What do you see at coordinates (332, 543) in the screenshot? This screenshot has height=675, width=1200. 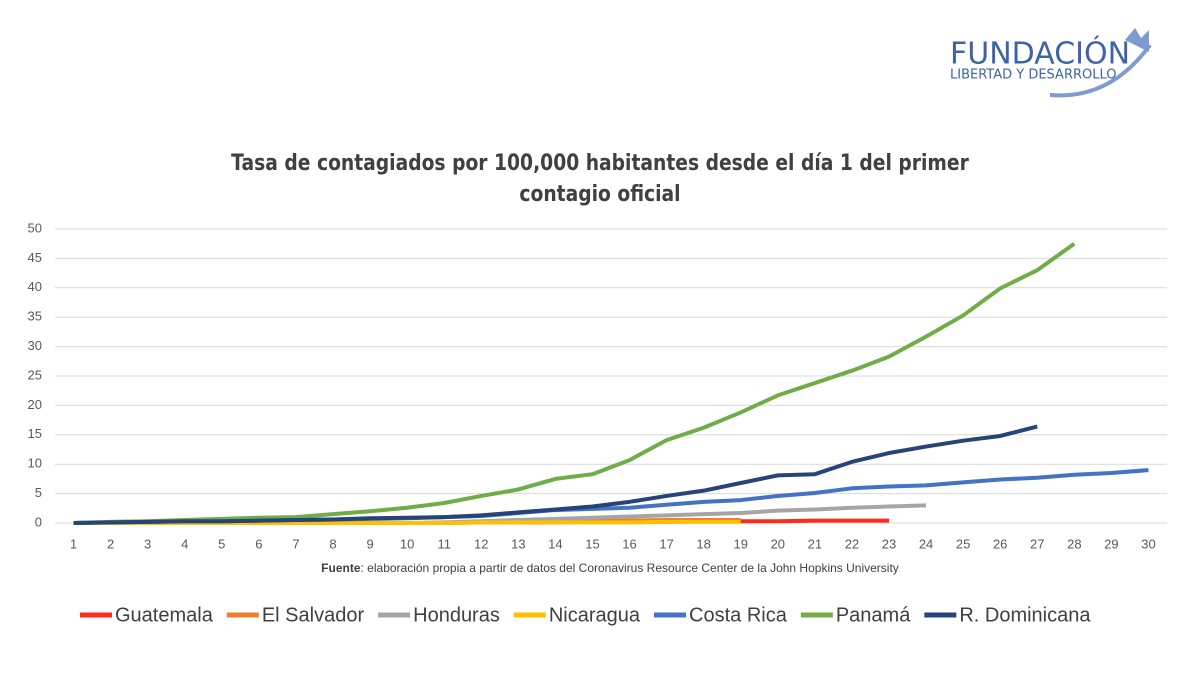 I see `x-tick-label: 8` at bounding box center [332, 543].